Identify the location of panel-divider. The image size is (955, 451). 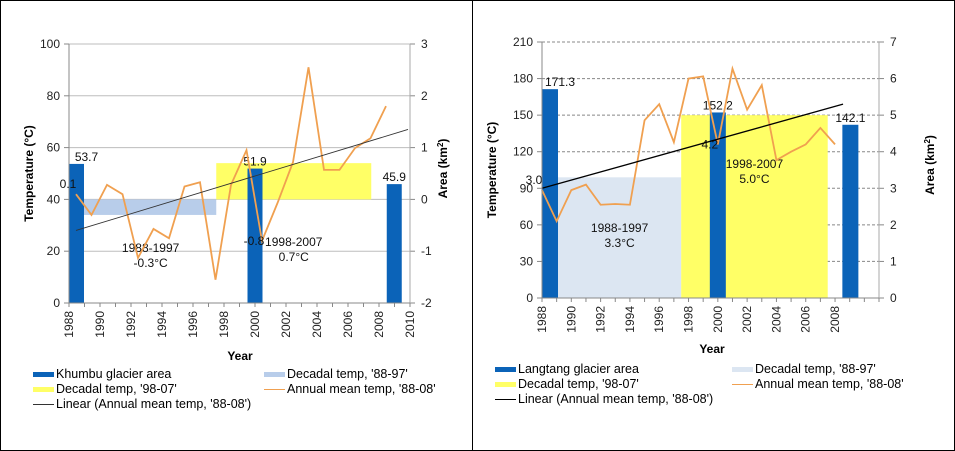
(472, 225).